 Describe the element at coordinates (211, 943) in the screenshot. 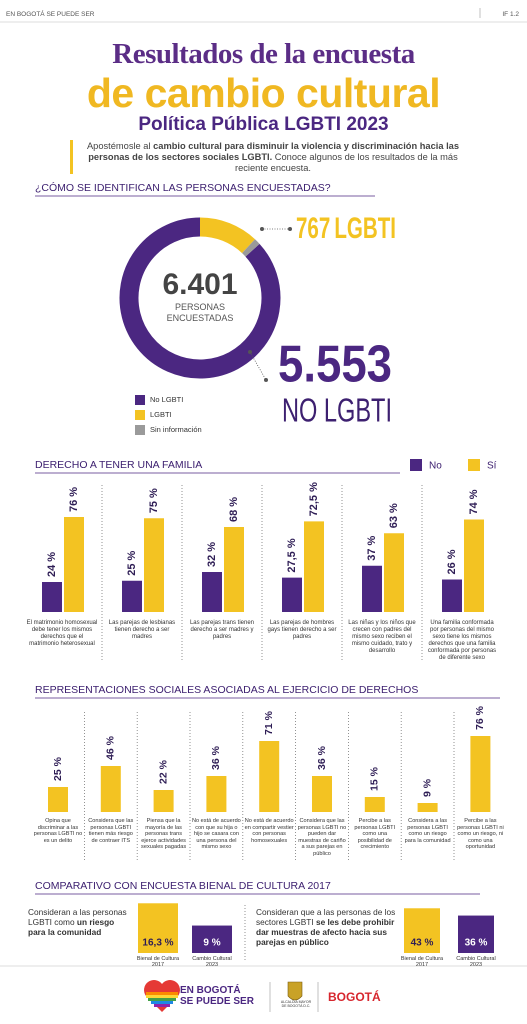

I see `value-label: 9 %` at that location.